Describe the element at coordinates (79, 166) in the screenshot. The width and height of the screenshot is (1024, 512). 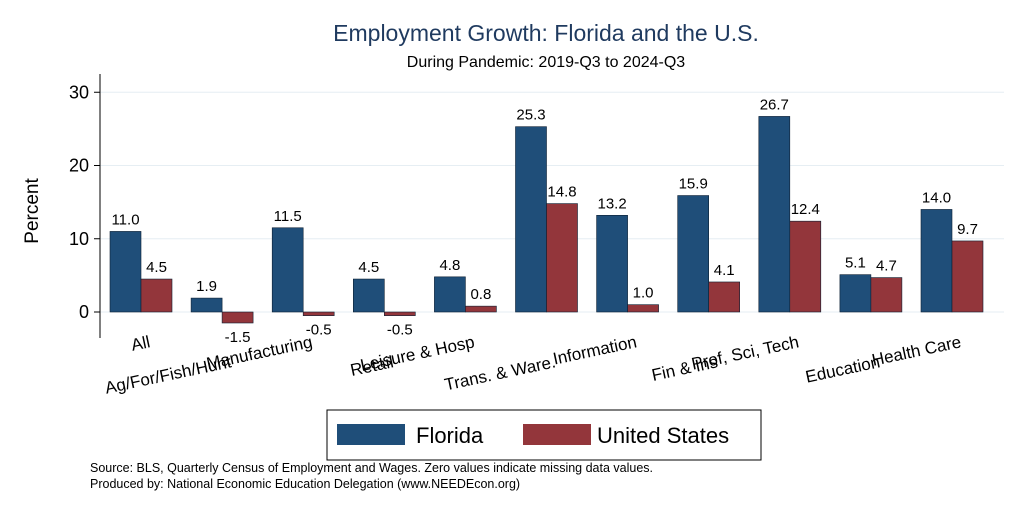
I see `y-tick-label: 20` at that location.